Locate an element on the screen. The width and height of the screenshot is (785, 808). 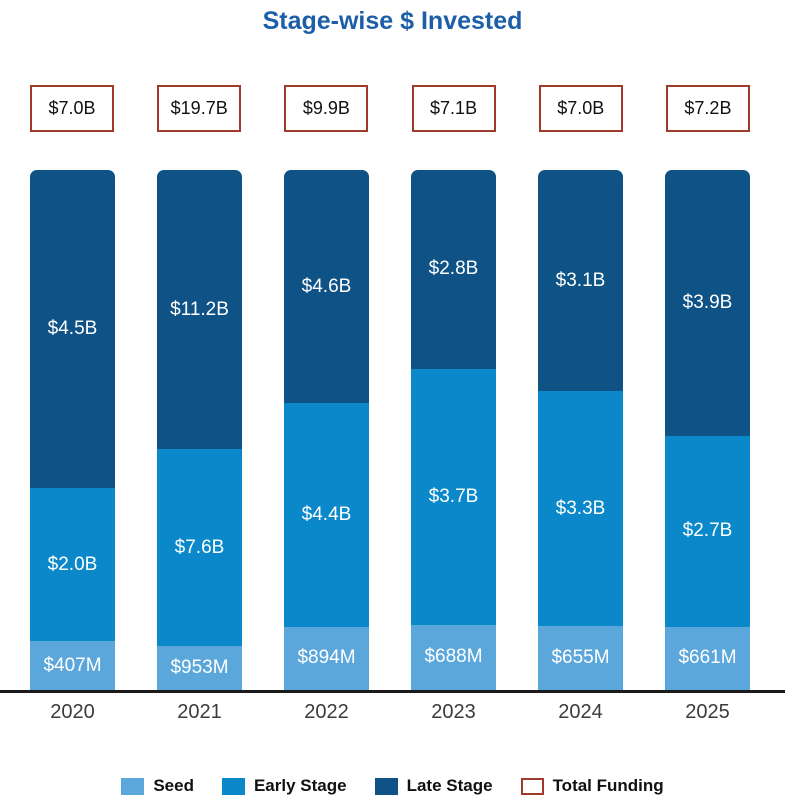
legend-item-early-stage: Early Stage is located at coordinates (284, 786).